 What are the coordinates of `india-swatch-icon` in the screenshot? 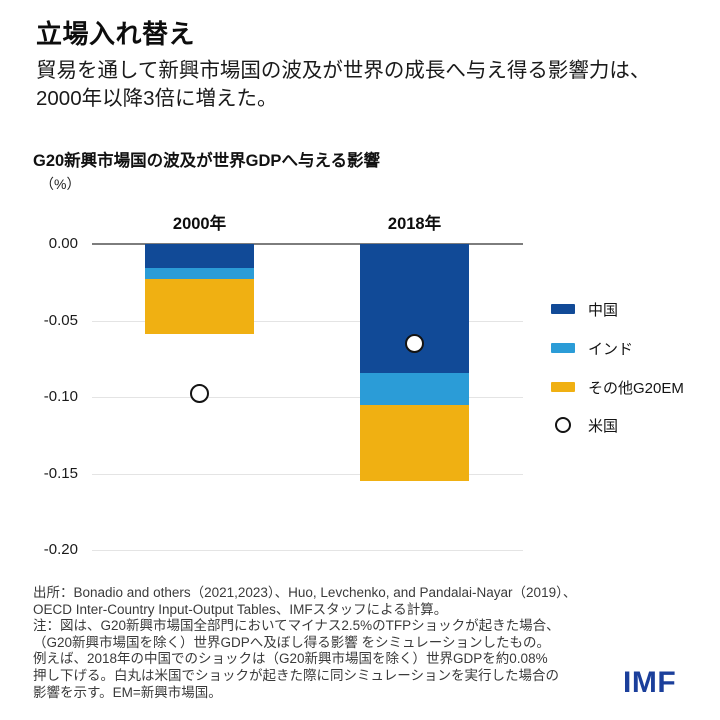 It's located at (563, 348).